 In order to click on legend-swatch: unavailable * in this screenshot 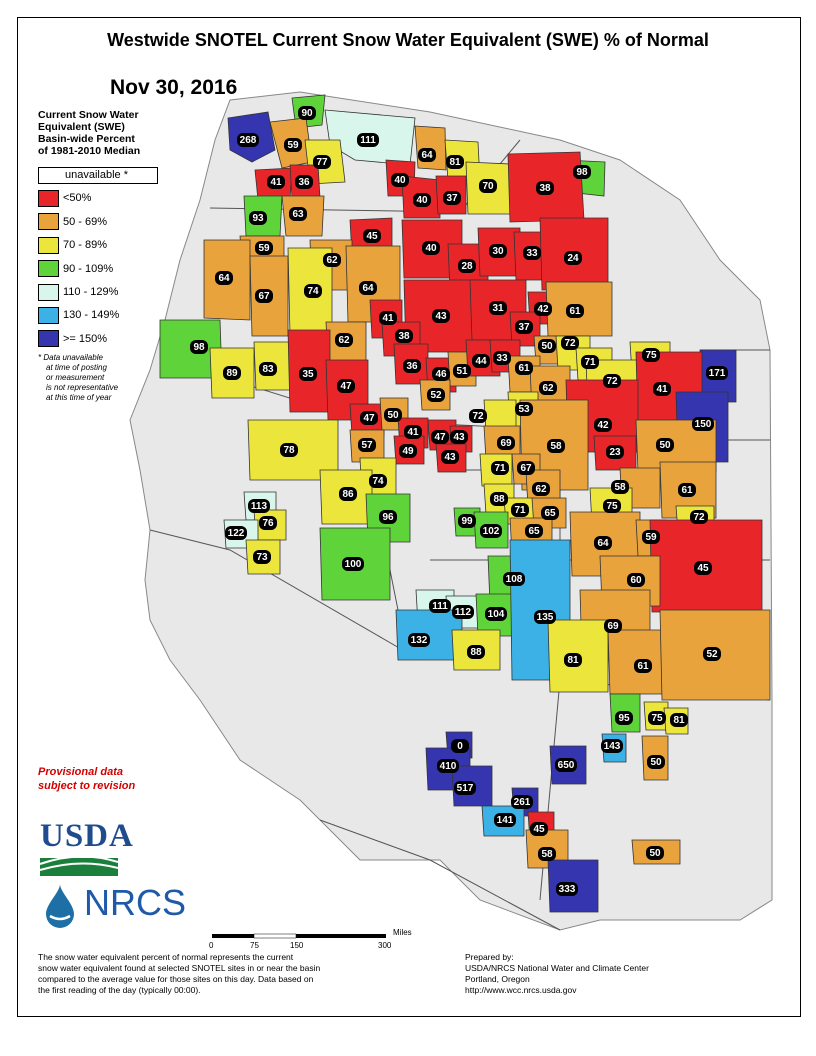, I will do `click(98, 175)`.